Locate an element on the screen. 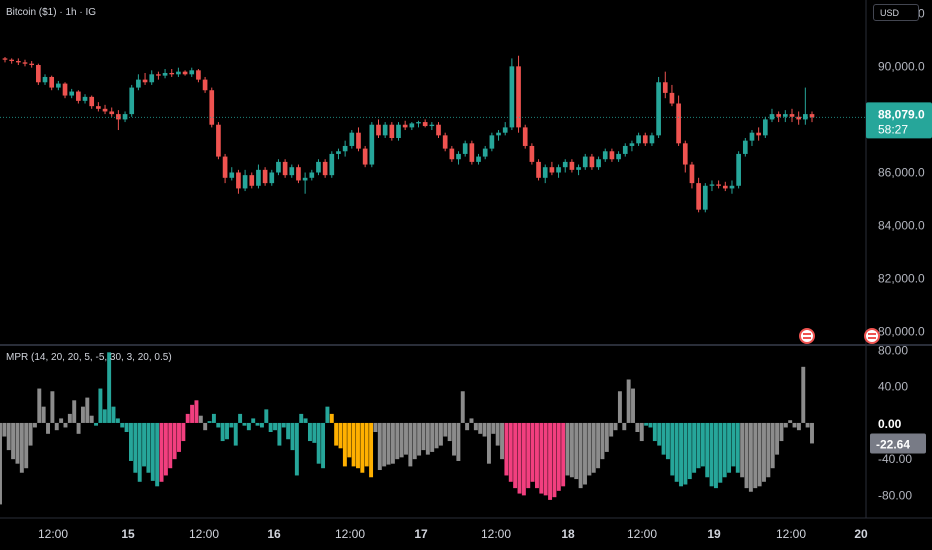 The width and height of the screenshot is (932, 550). currency-button: USD is located at coordinates (896, 12).